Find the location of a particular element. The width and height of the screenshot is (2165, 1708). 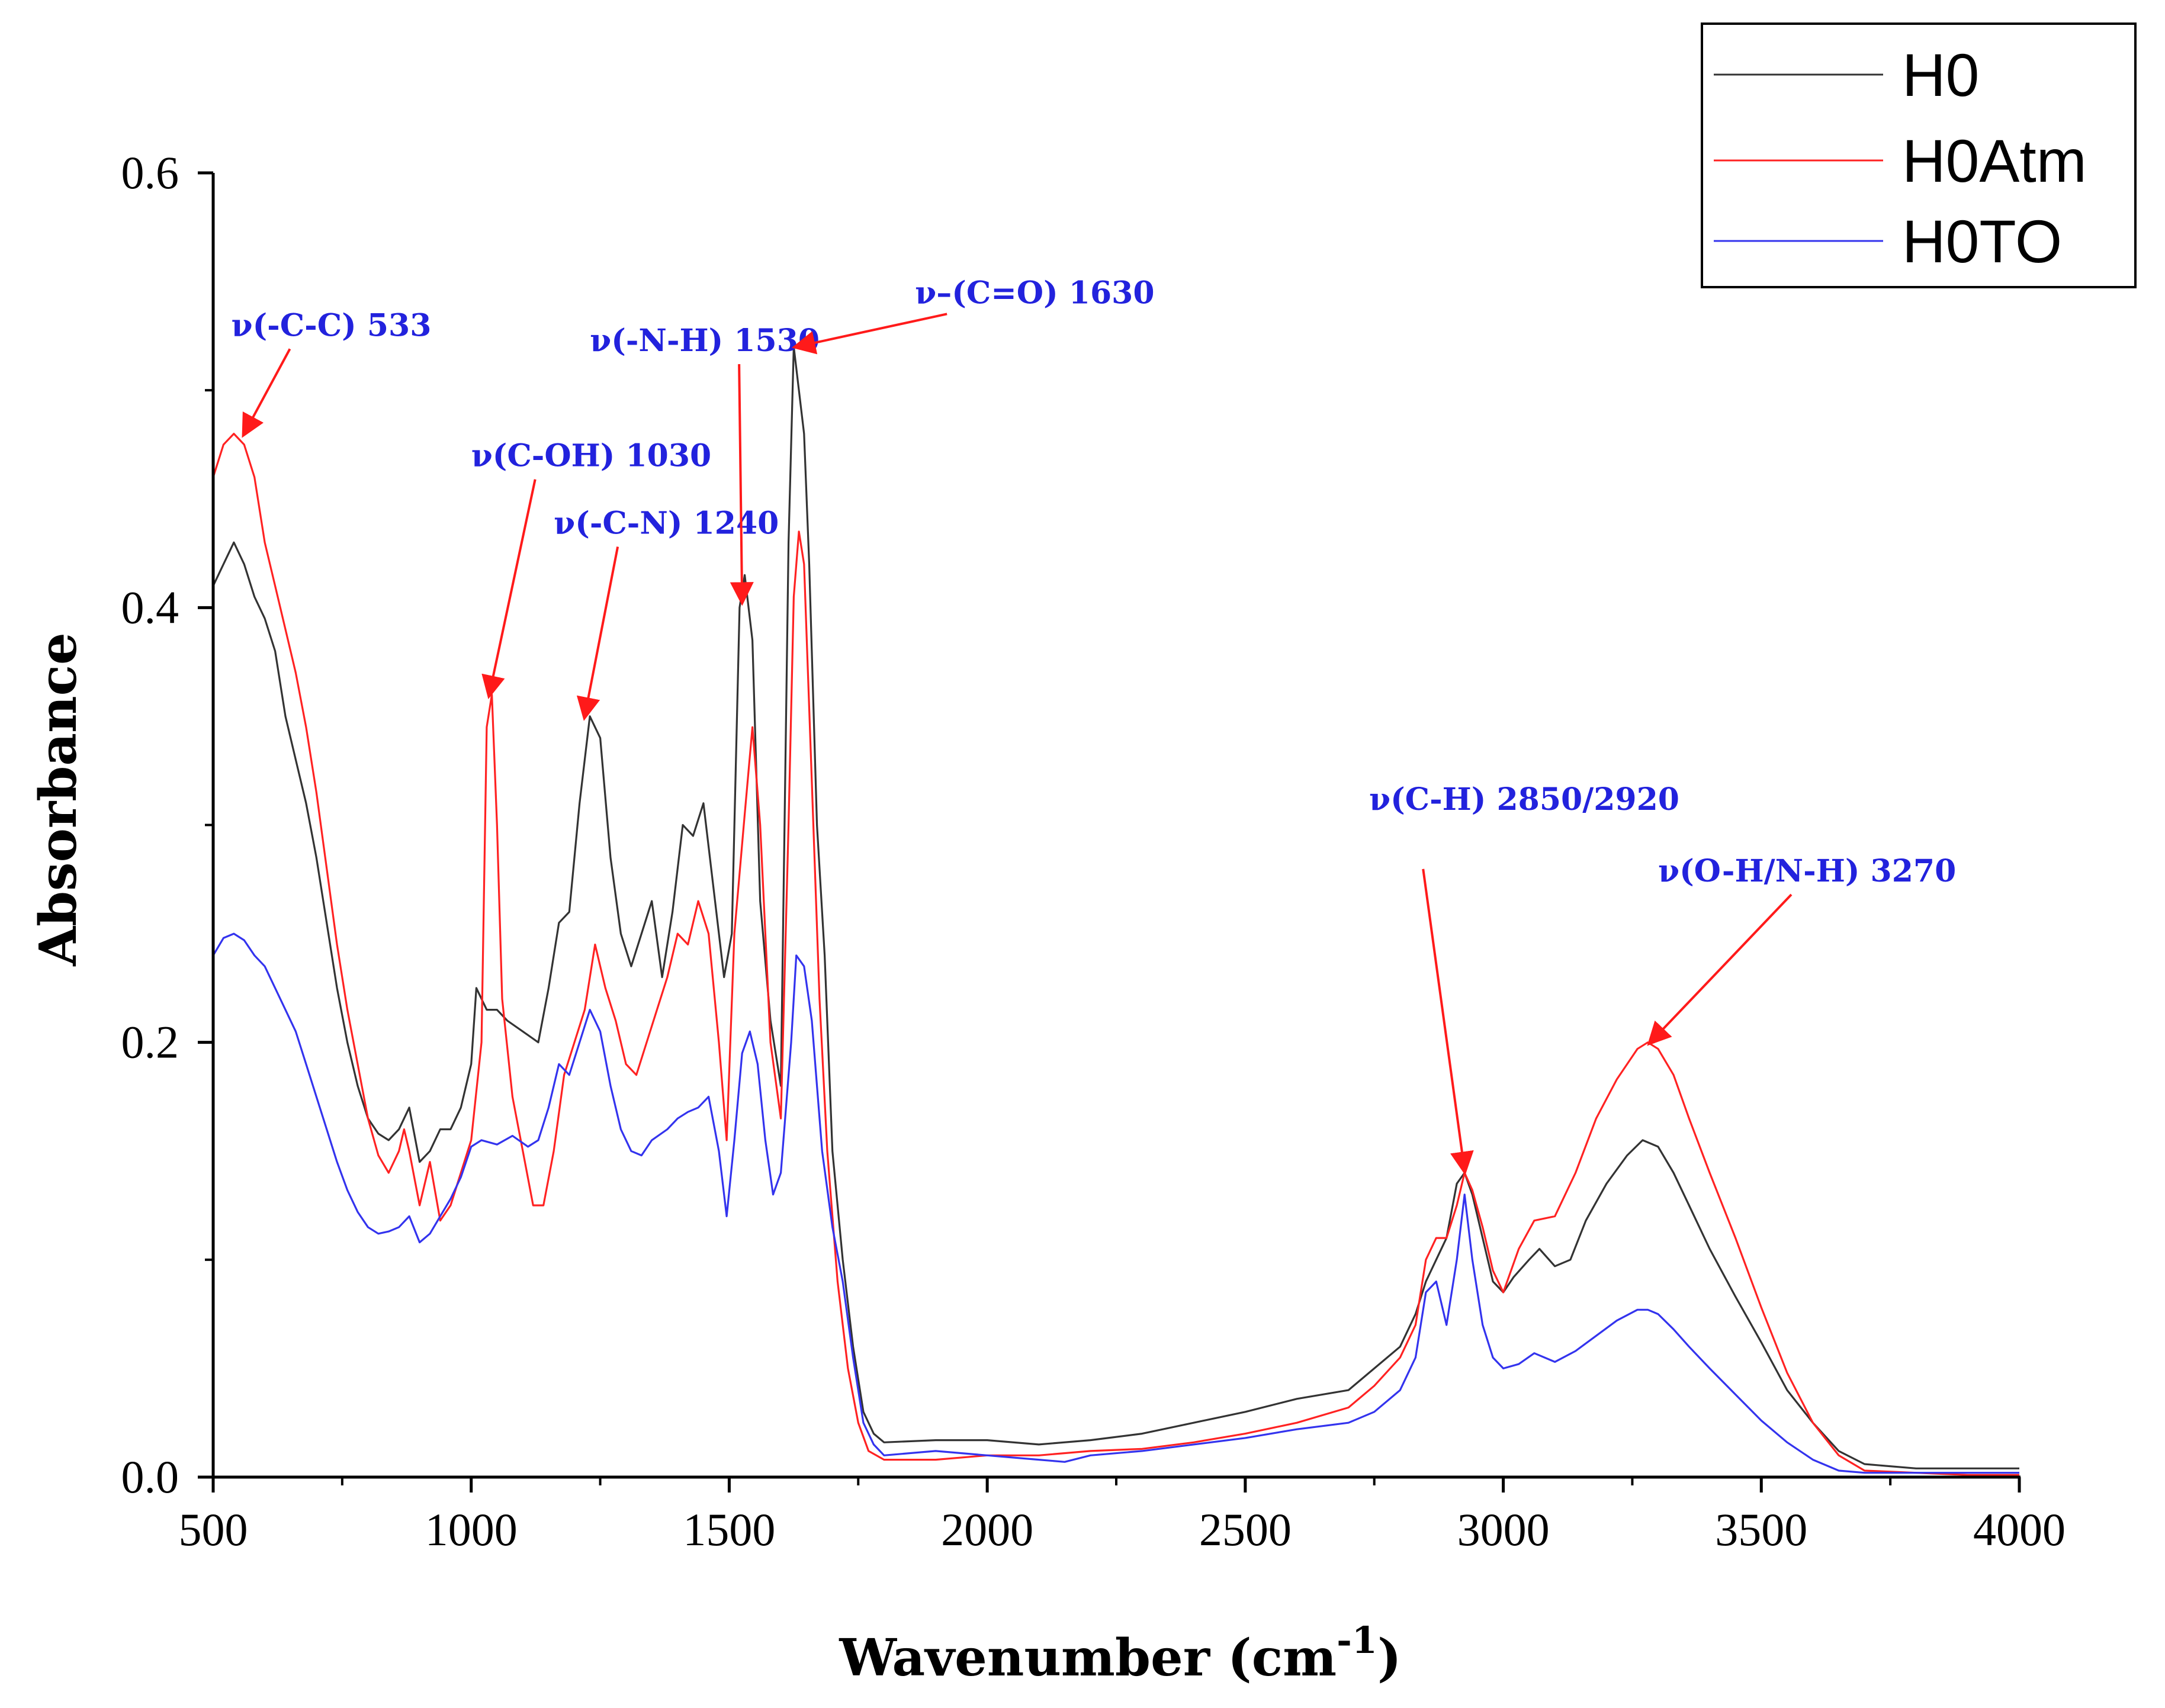

x-tick-label: 2000 is located at coordinates (987, 1529).